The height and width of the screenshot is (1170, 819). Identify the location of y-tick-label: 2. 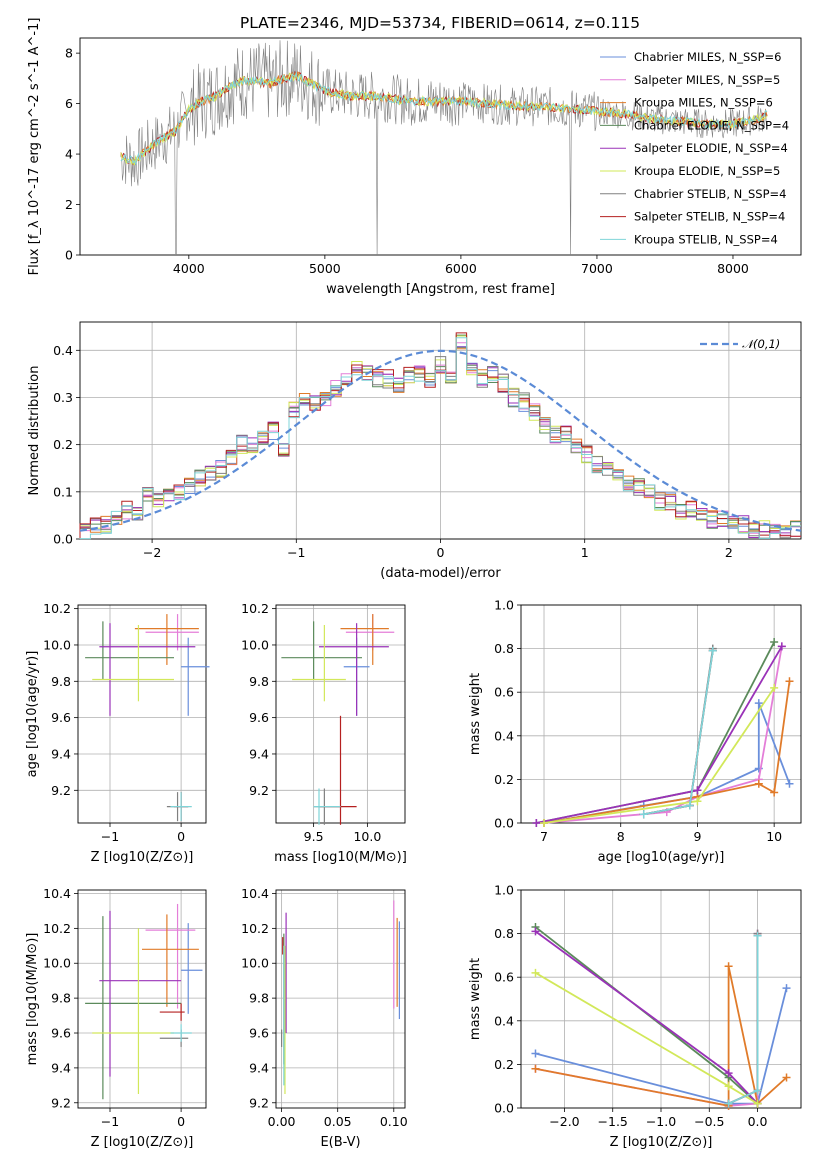
(69, 204).